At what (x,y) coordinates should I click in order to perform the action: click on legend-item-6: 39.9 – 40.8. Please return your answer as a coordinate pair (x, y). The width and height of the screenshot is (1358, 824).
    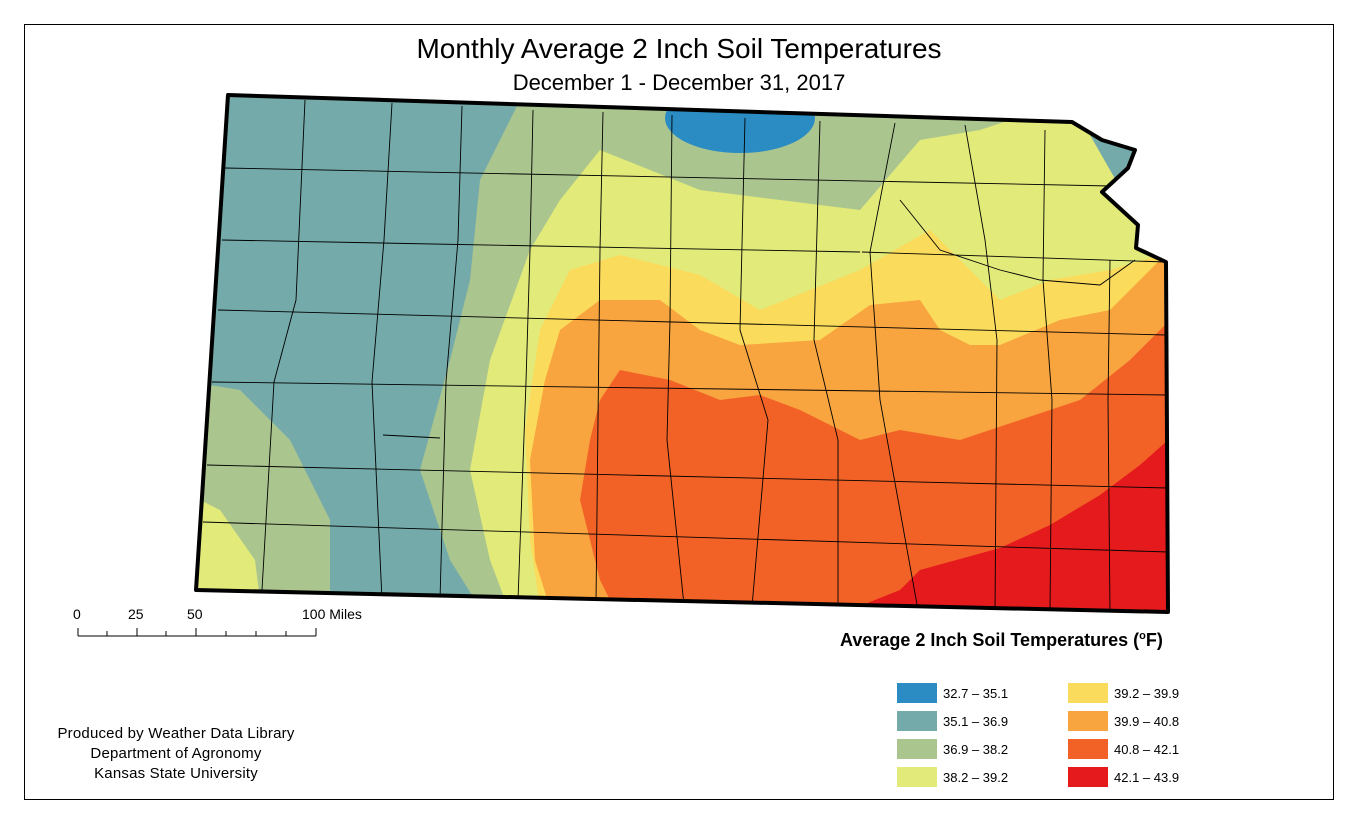
    Looking at the image, I should click on (1123, 721).